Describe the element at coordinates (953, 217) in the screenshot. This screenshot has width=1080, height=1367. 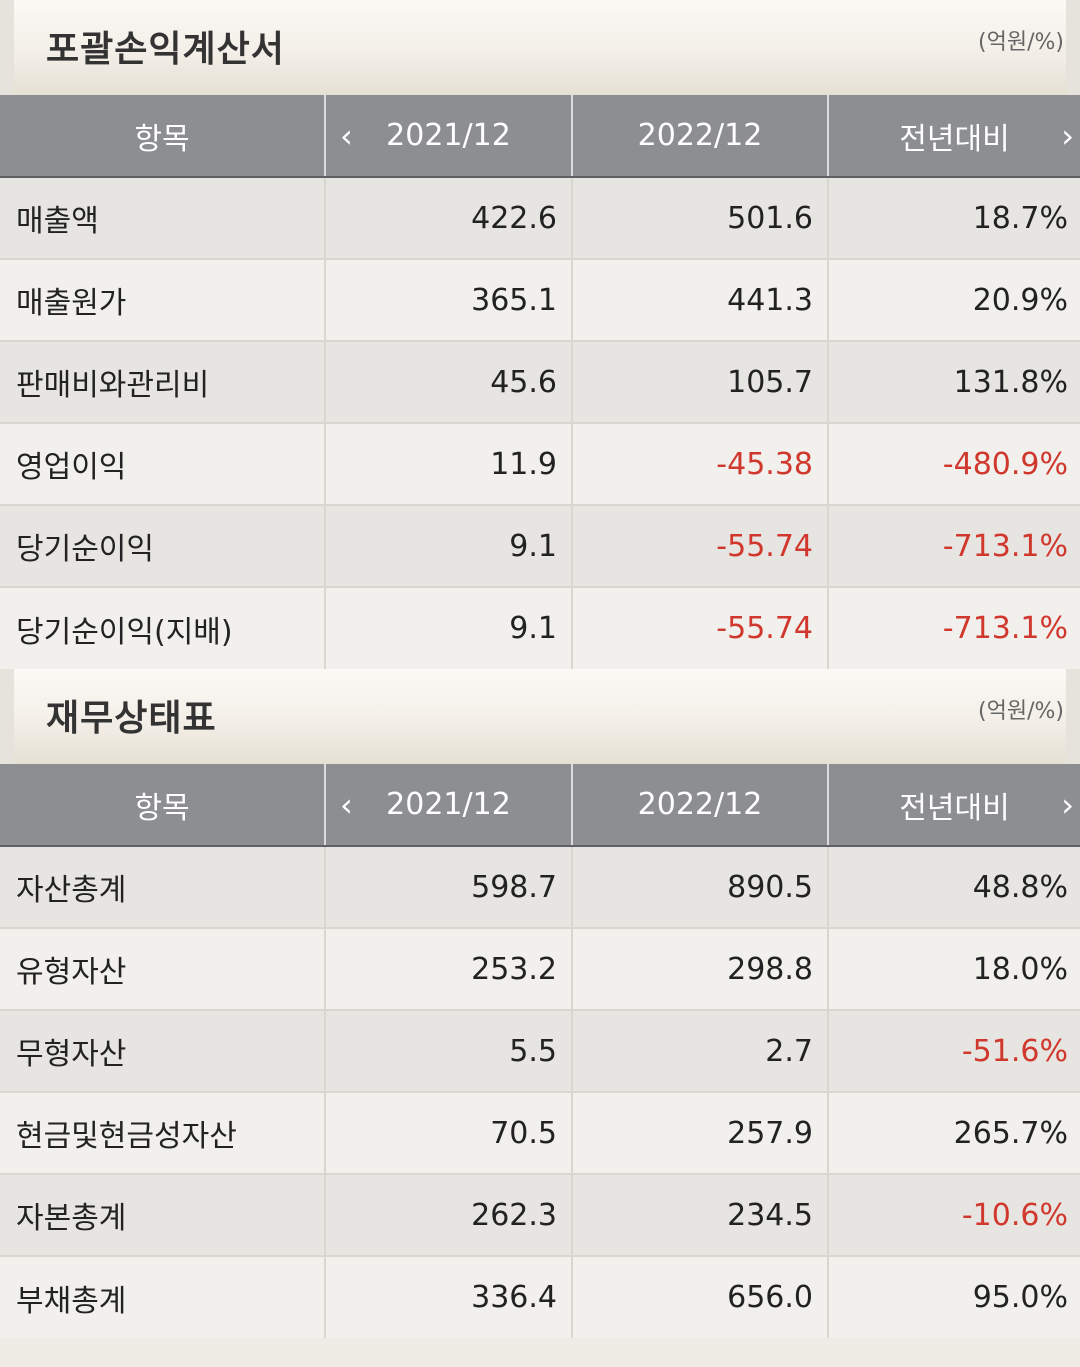
I see `value-yoy: 18.7%` at that location.